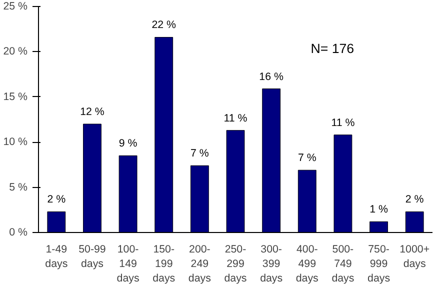 Image resolution: width=440 pixels, height=287 pixels. What do you see at coordinates (15, 6) in the screenshot?
I see `y-tick-label: 25 %` at bounding box center [15, 6].